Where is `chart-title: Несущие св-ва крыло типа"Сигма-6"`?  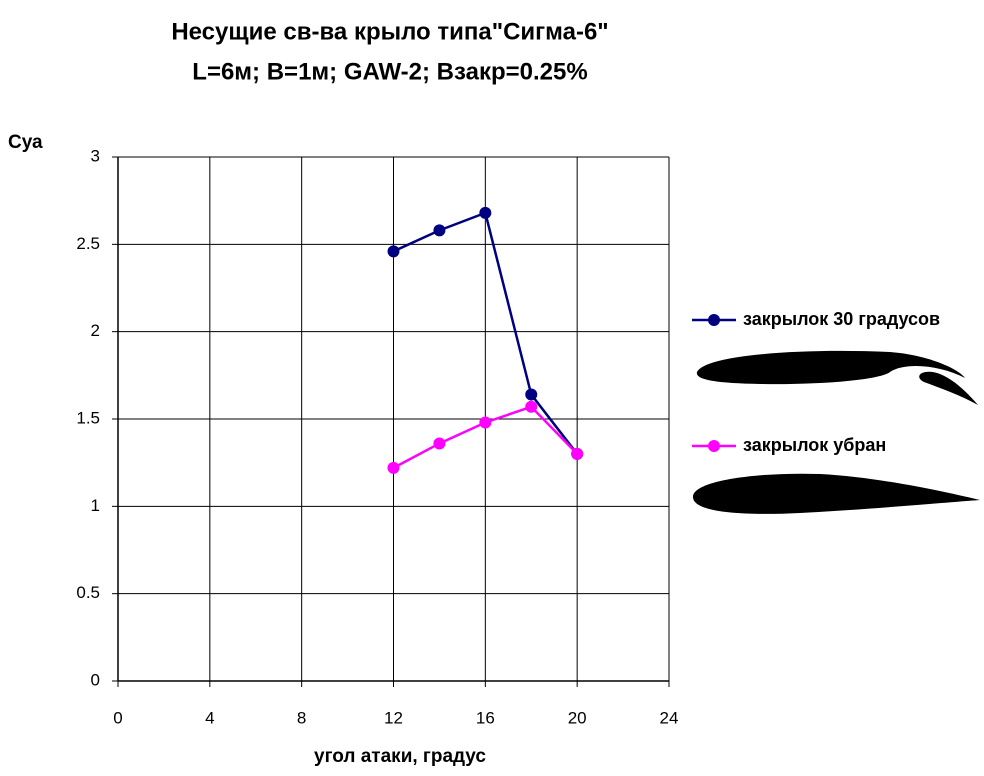 chart-title: Несущие св-ва крыло типа"Сигма-6" is located at coordinates (389, 31).